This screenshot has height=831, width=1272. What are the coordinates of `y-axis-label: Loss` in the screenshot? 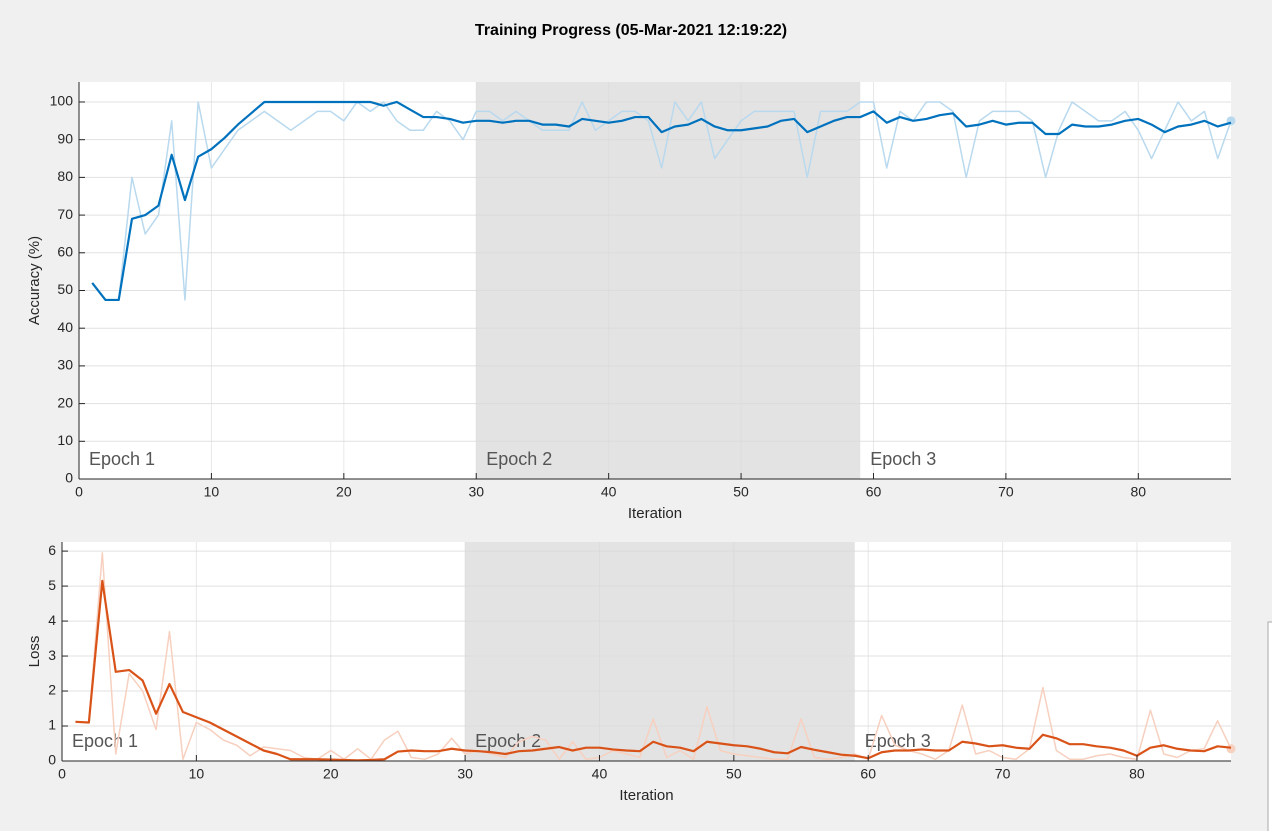 It's located at (34, 652).